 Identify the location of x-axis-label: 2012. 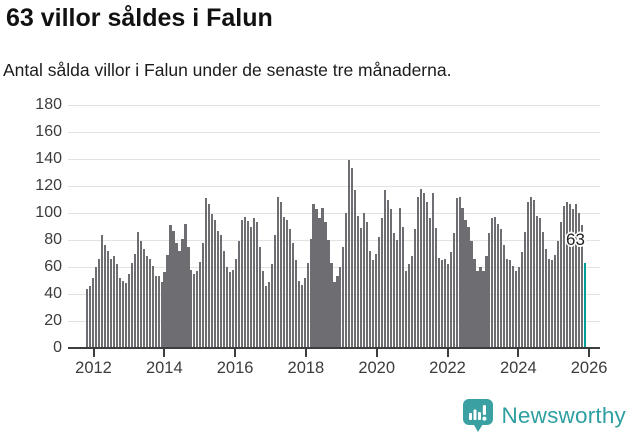
(93, 368).